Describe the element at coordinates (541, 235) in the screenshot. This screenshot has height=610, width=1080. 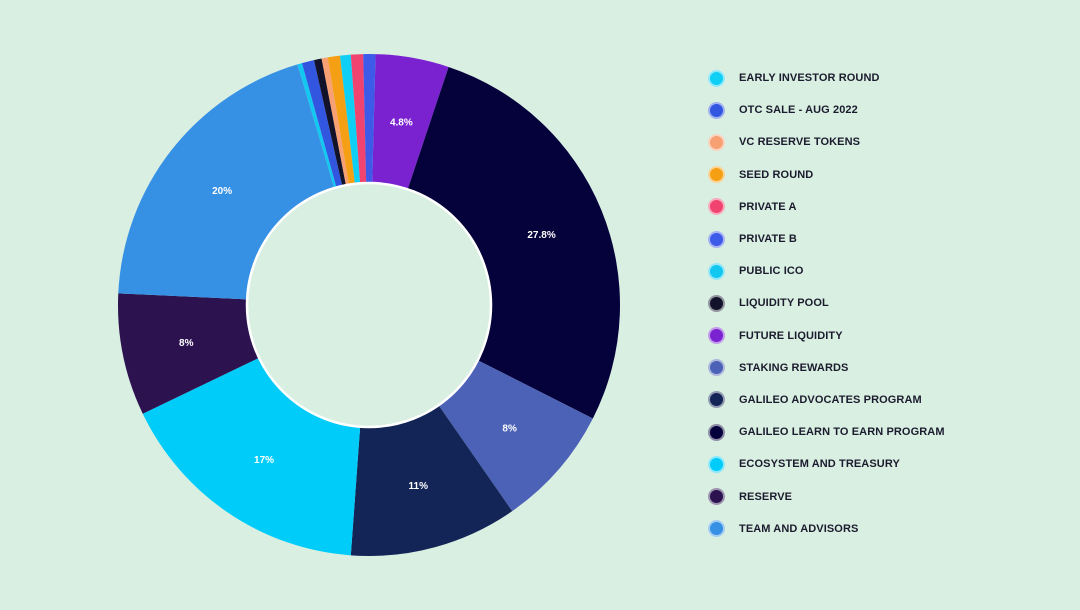
I see `slice-value-label: 27.8%` at that location.